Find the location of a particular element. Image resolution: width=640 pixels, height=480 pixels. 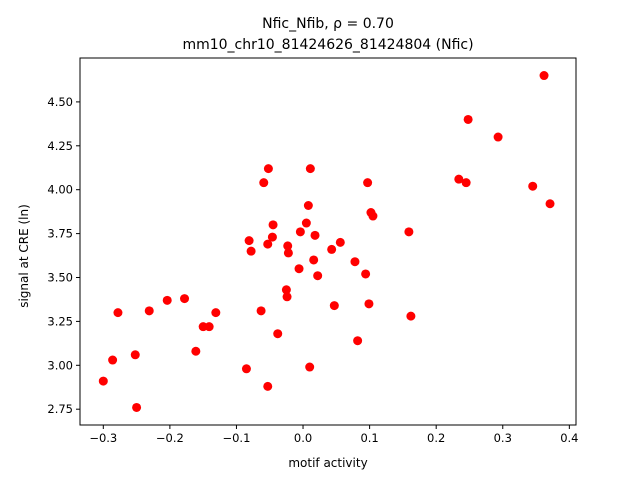

x-tick-label: 0.2 is located at coordinates (436, 438).